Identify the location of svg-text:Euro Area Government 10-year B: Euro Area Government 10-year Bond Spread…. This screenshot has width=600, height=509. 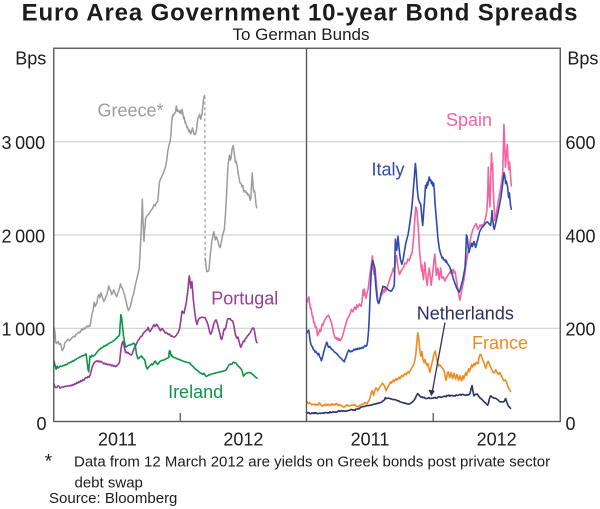
(300, 13).